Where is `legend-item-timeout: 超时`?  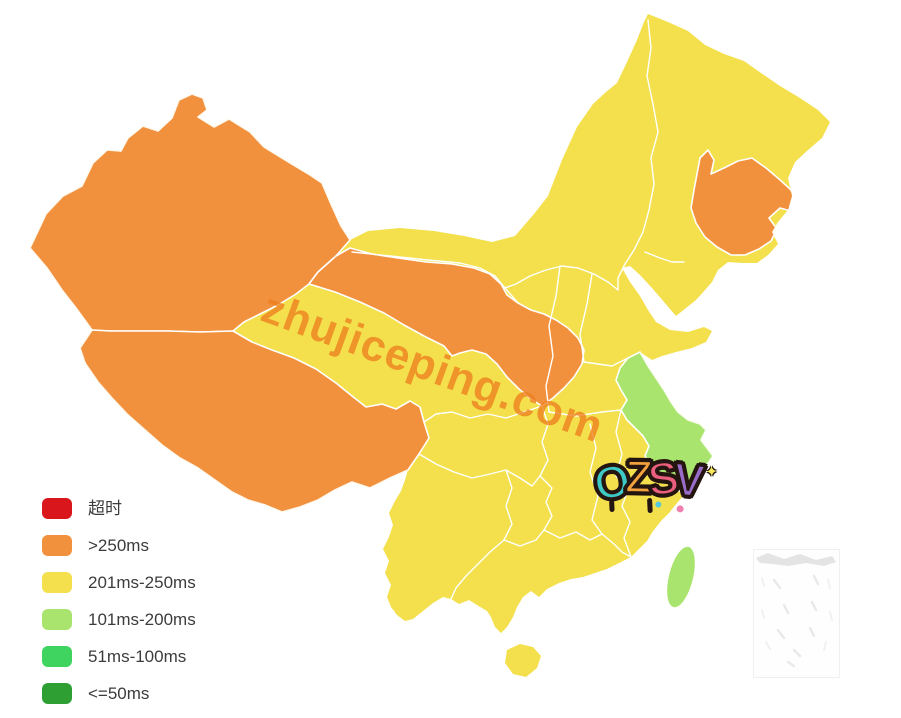
legend-item-timeout: 超时 is located at coordinates (119, 508).